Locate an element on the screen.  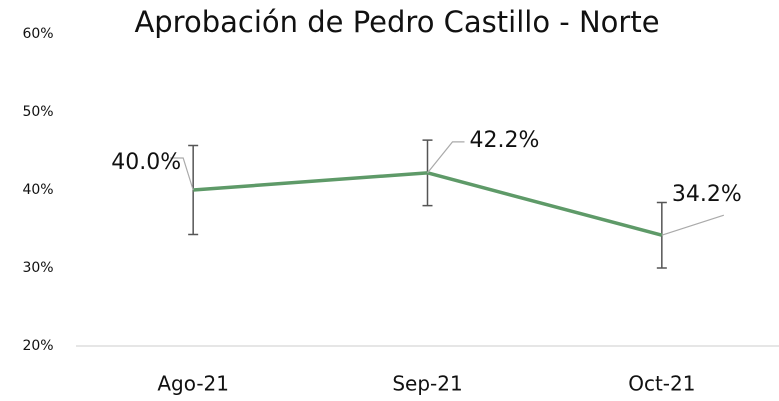
x-tick-label: Ago-21 is located at coordinates (193, 384).